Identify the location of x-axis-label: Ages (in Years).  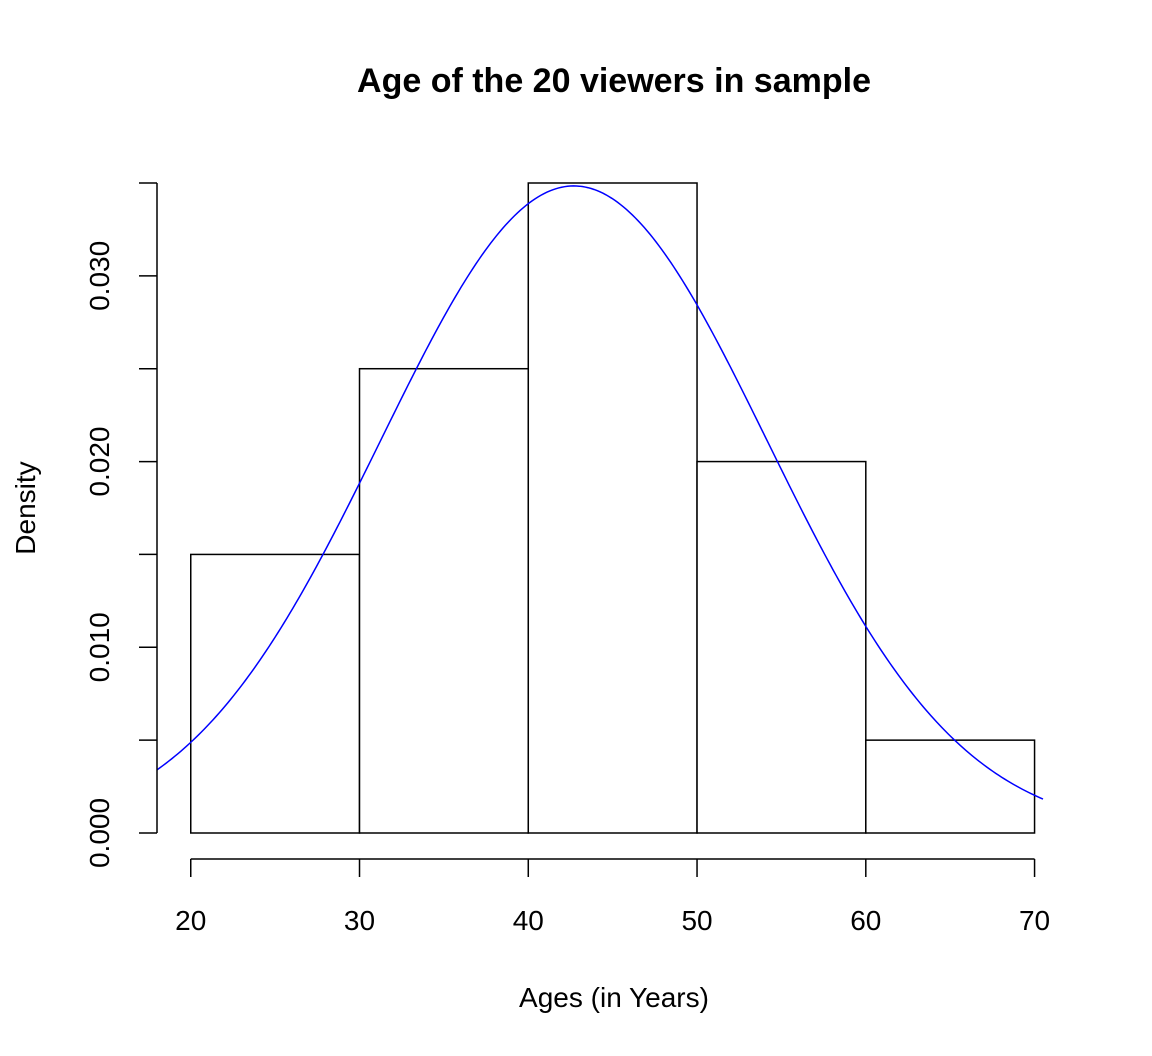
(614, 997).